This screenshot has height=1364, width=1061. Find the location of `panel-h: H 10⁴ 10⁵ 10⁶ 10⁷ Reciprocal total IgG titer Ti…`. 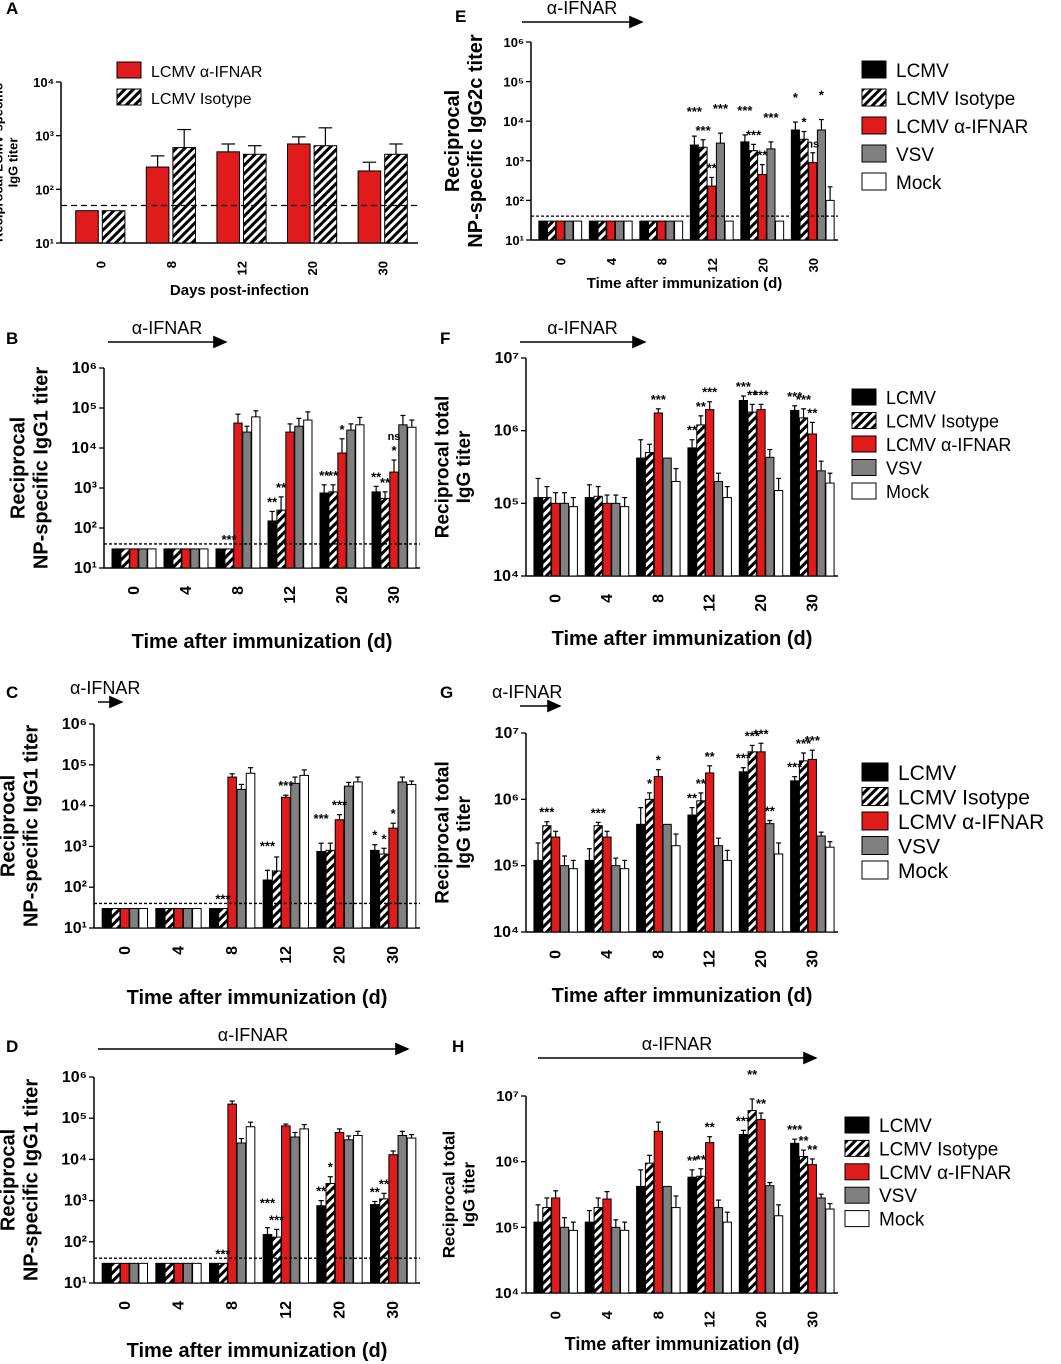

panel-h: H 10⁴ 10⁵ 10⁶ 10⁷ Reciprocal total IgG titer Ti… is located at coordinates (726, 1194).